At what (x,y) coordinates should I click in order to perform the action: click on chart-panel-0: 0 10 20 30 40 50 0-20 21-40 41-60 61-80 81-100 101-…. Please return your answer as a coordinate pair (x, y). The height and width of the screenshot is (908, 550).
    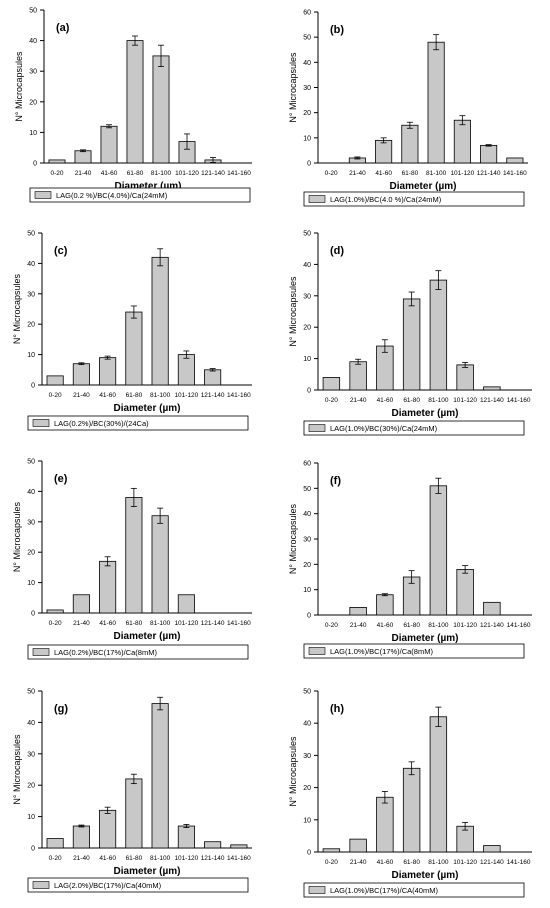
    Looking at the image, I should click on (133, 105).